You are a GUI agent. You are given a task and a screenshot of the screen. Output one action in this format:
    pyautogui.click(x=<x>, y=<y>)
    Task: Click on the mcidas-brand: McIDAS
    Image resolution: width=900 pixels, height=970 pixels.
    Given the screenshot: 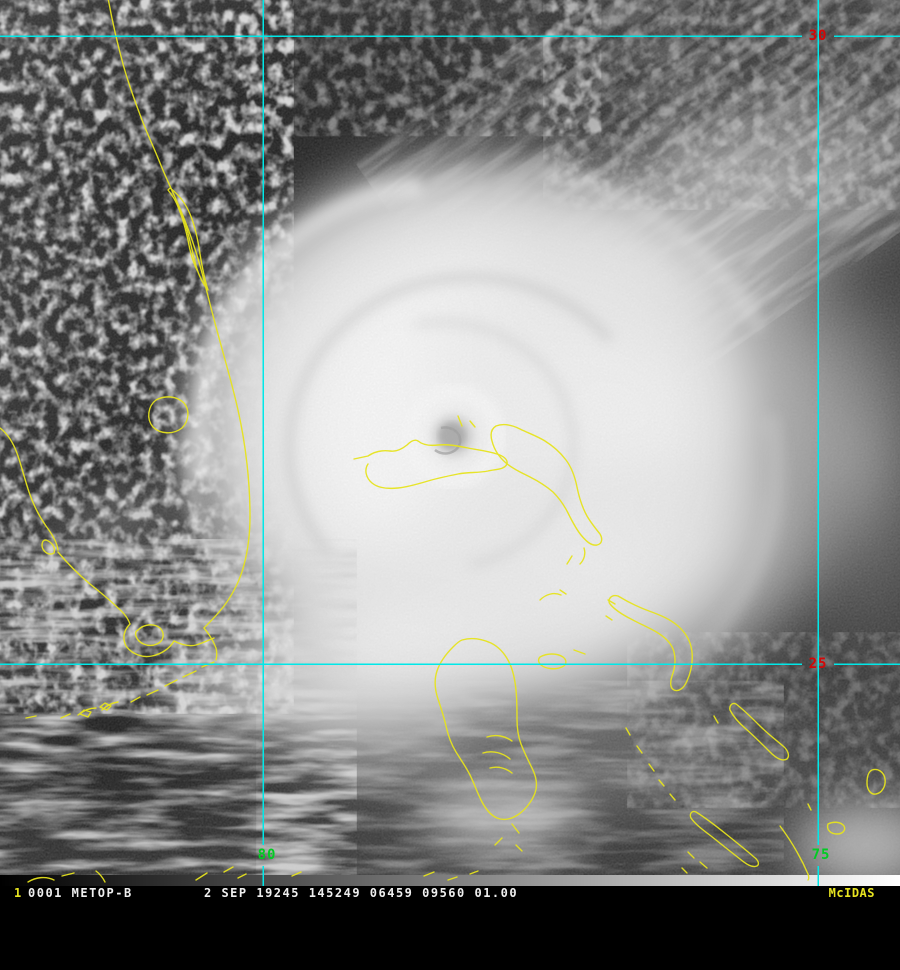 What is the action you would take?
    pyautogui.click(x=851, y=893)
    